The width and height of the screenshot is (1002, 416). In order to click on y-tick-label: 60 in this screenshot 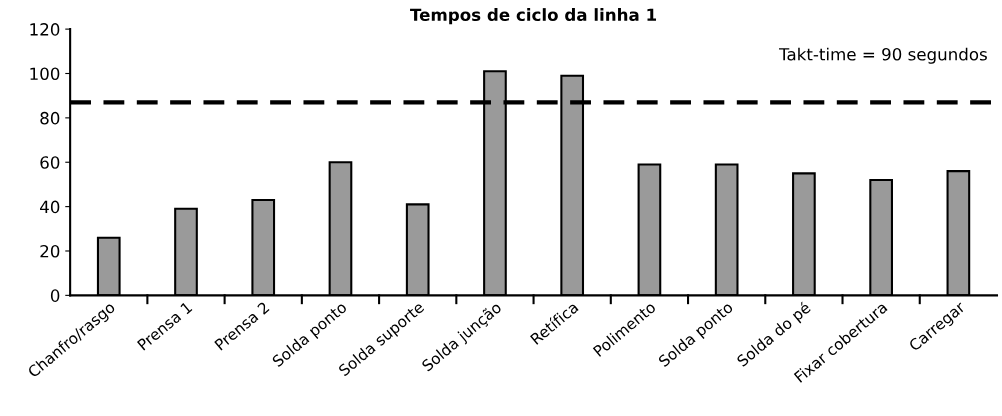, I will do `click(50, 162)`.